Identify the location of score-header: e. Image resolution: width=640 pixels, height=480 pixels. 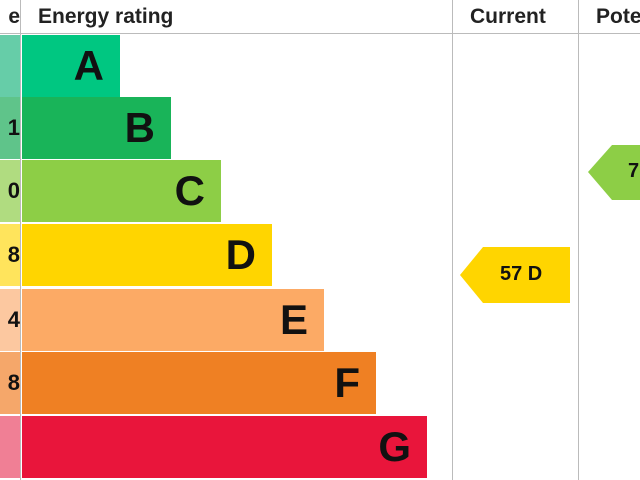
(14, 16).